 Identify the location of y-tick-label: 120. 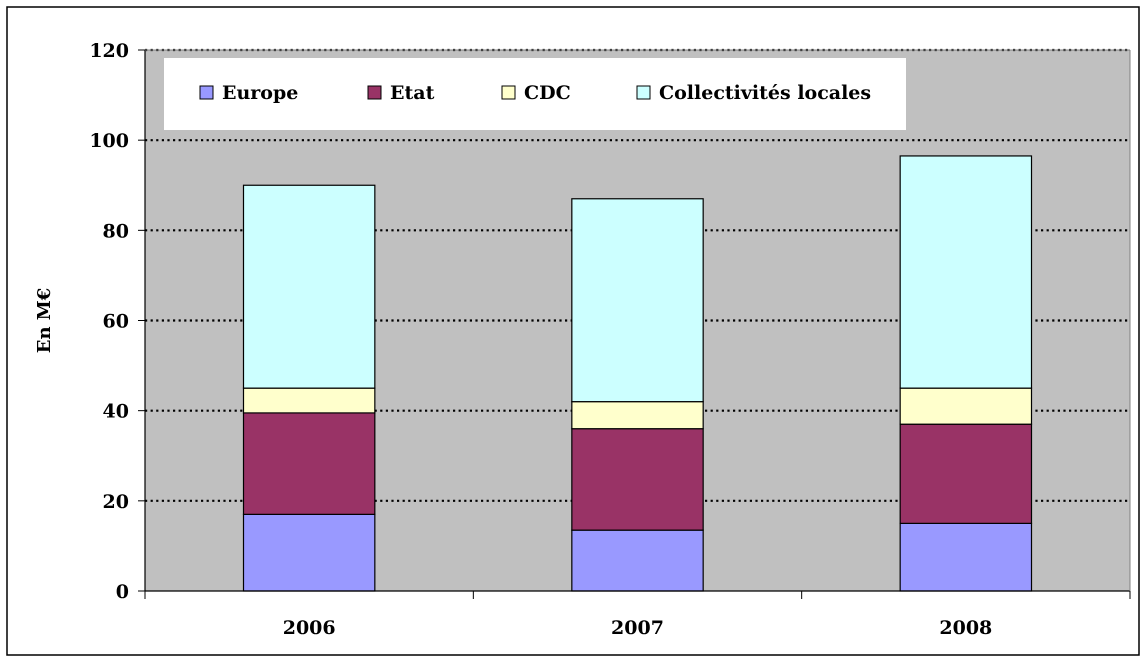
(109, 51).